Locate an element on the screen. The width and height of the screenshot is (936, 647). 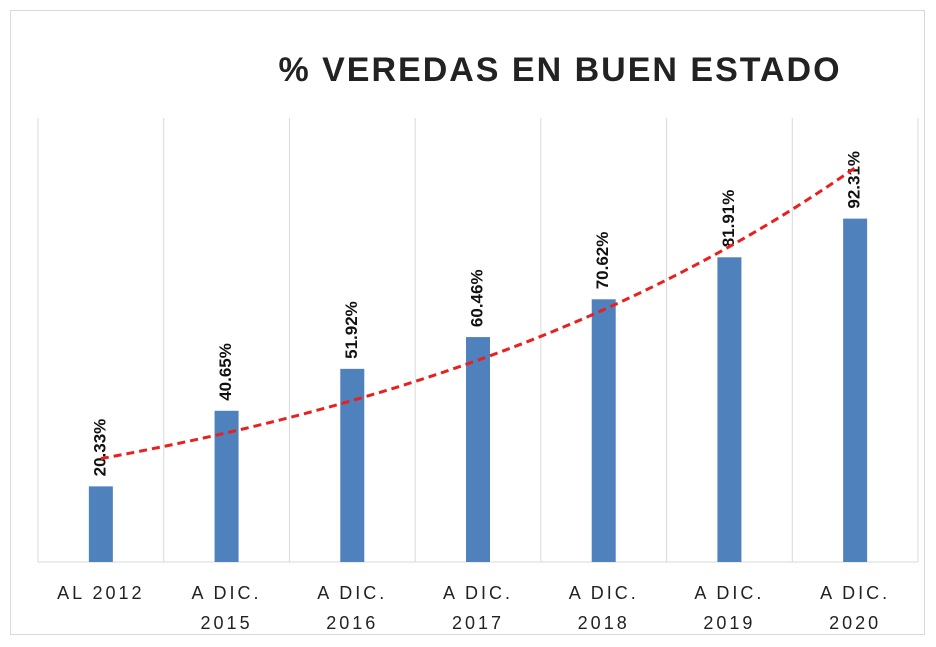
x-tick-label: A DIC. 2019 is located at coordinates (729, 608).